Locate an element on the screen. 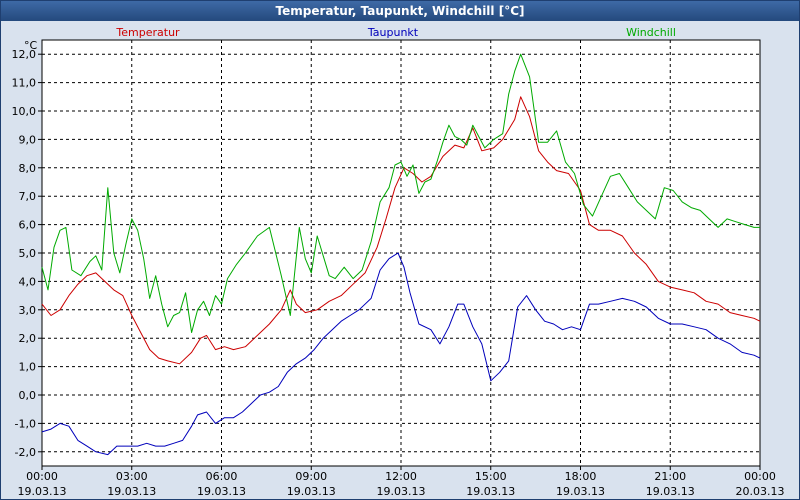 The image size is (800, 500). y-axis-unit: °C is located at coordinates (31, 45).